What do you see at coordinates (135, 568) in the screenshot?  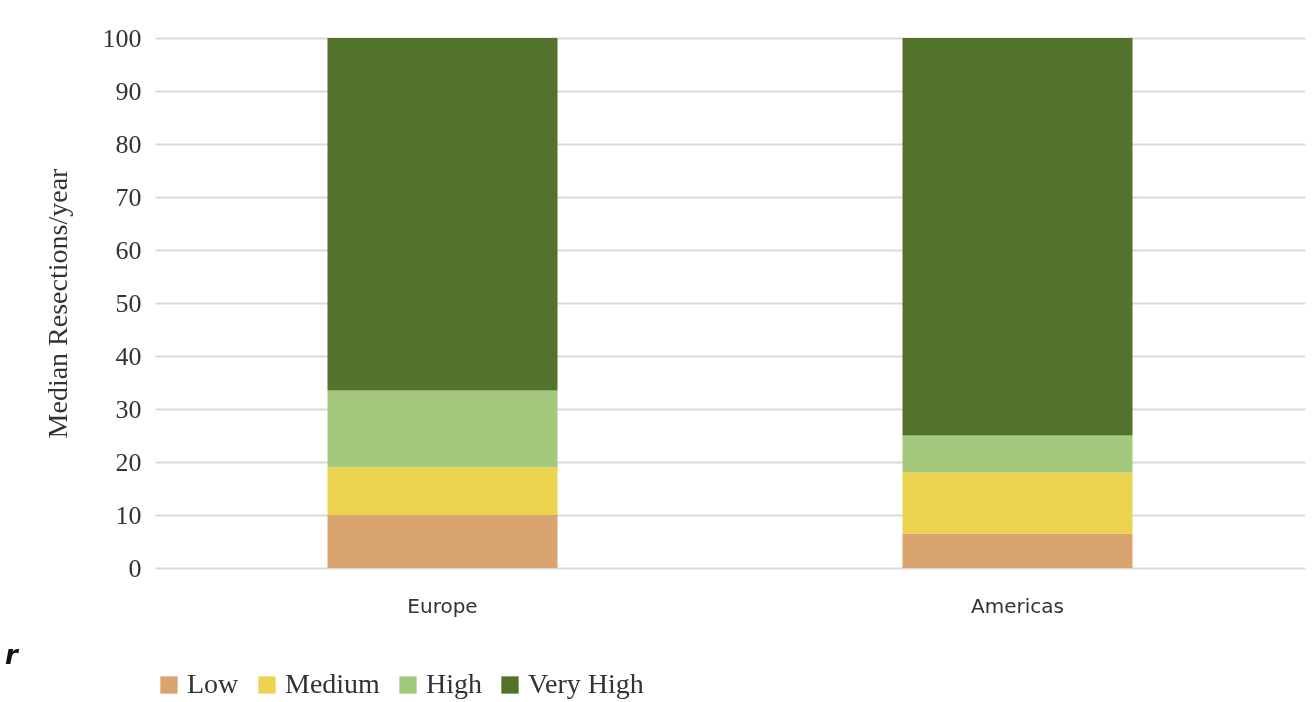 I see `y-tick-label: 0` at bounding box center [135, 568].